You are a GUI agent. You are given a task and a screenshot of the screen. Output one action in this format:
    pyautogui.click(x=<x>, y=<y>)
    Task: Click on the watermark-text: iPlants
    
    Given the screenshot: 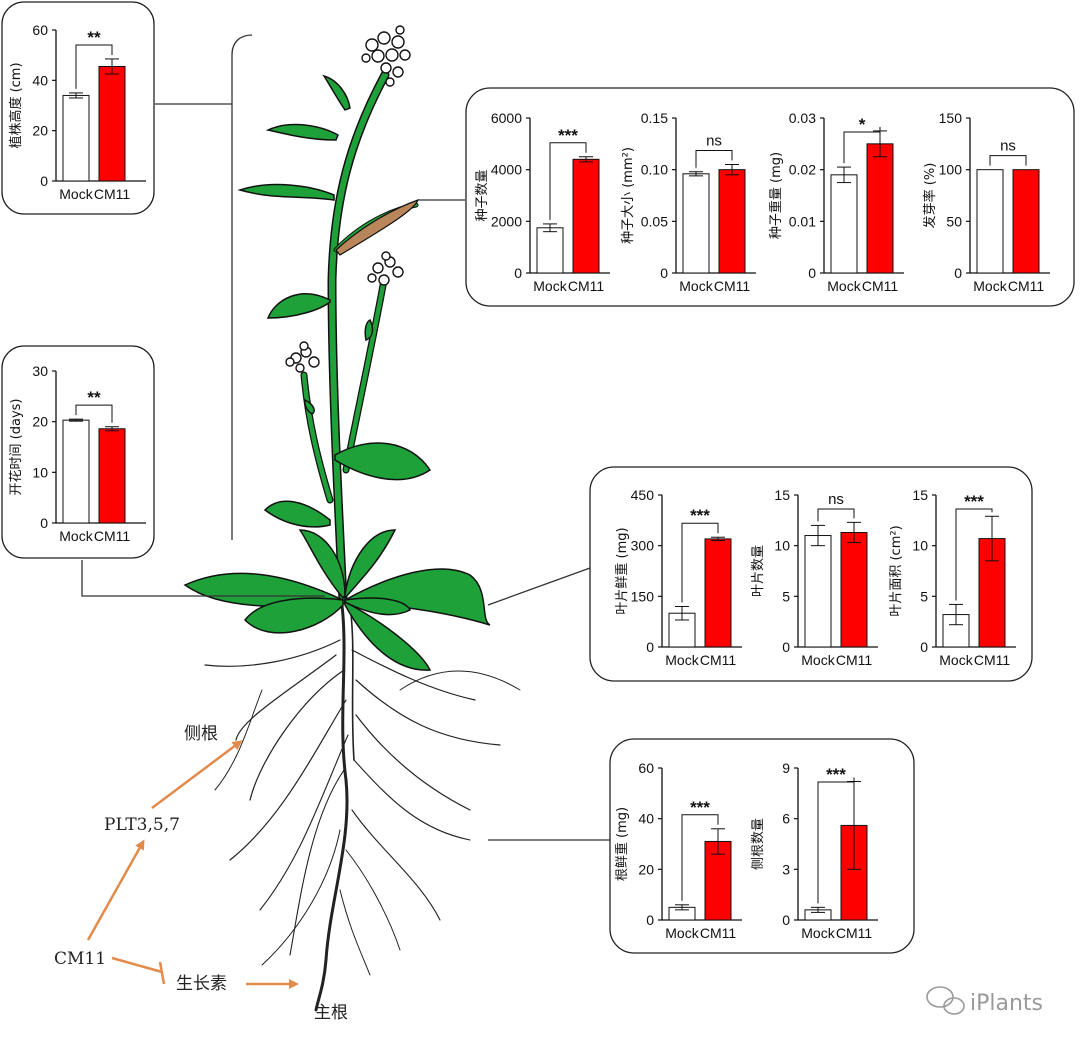 What is the action you would take?
    pyautogui.click(x=1006, y=1003)
    